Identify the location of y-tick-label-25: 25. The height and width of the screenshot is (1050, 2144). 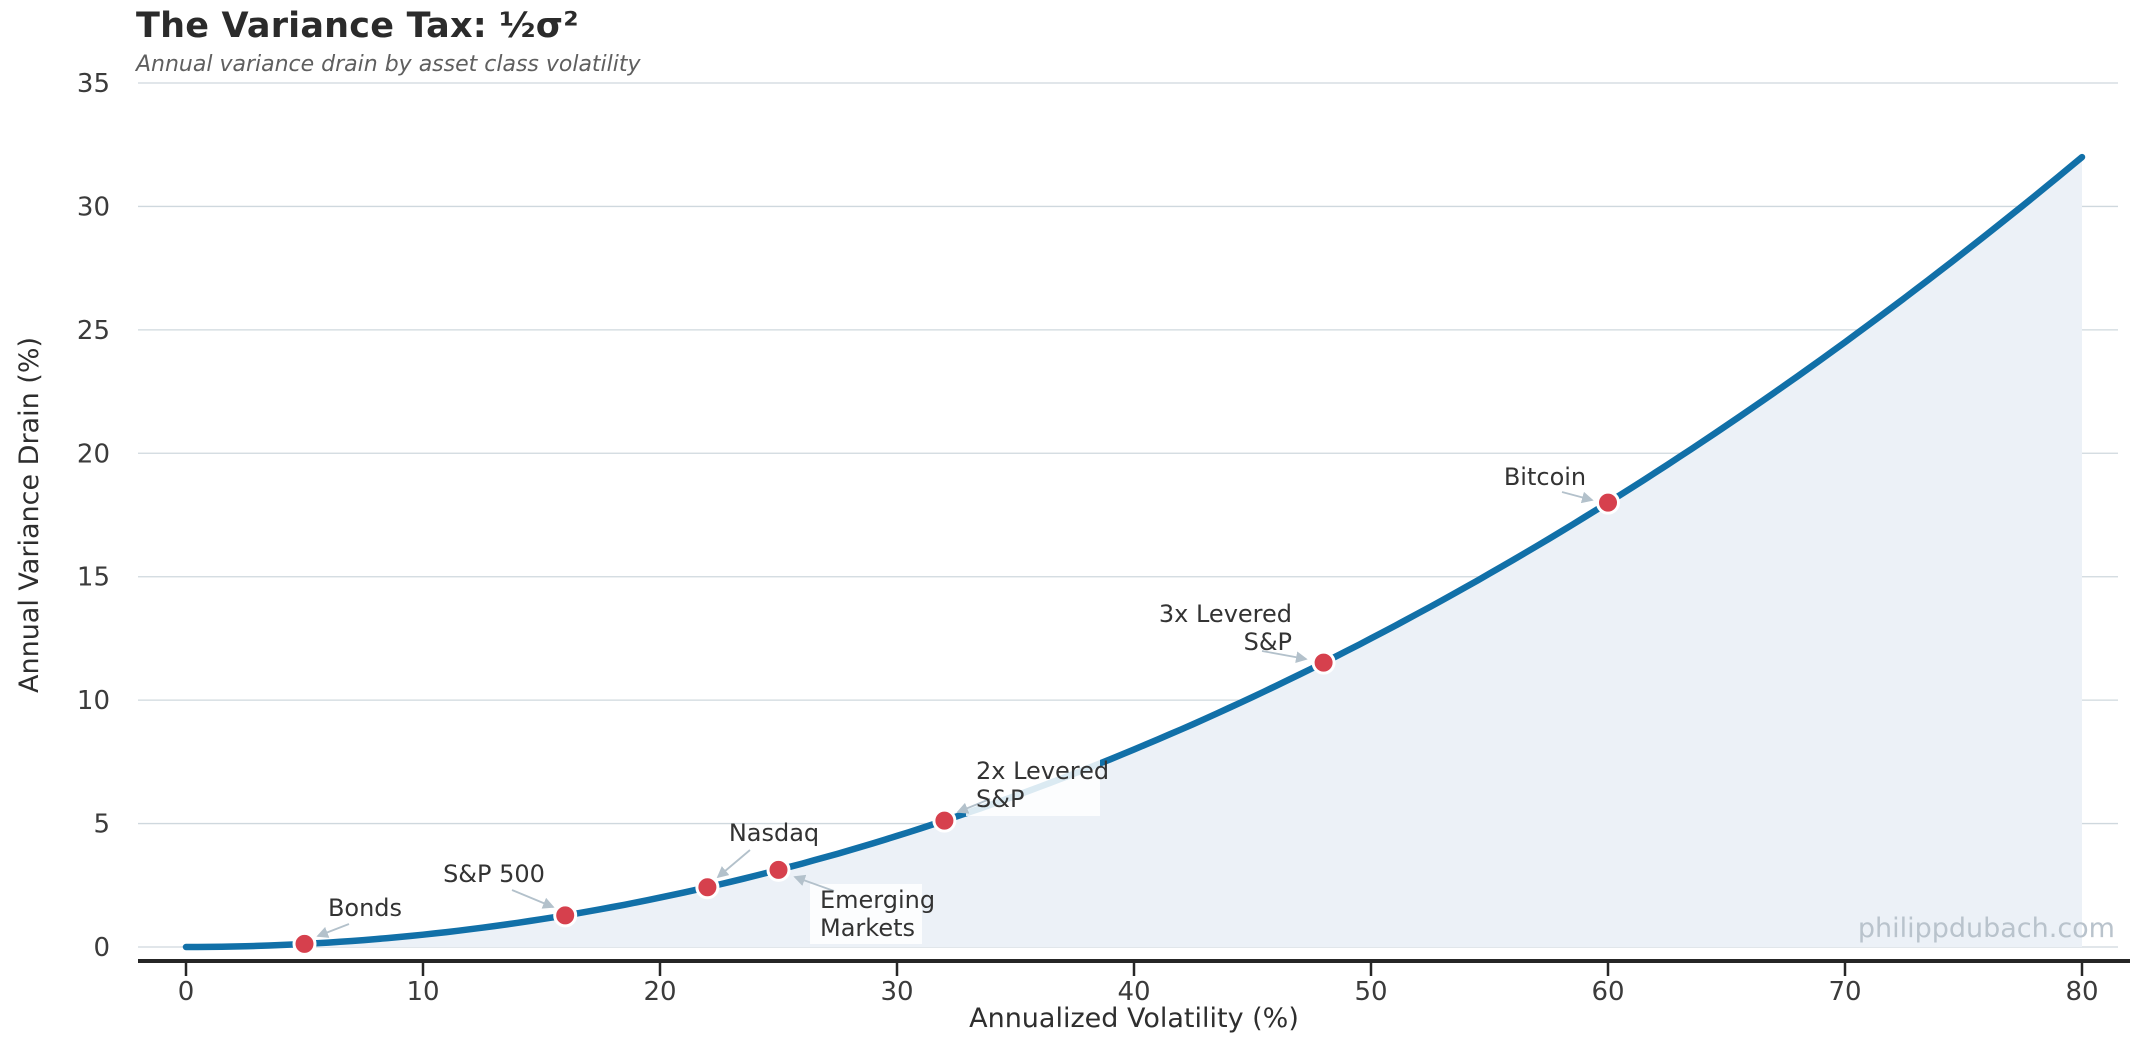
(93, 331).